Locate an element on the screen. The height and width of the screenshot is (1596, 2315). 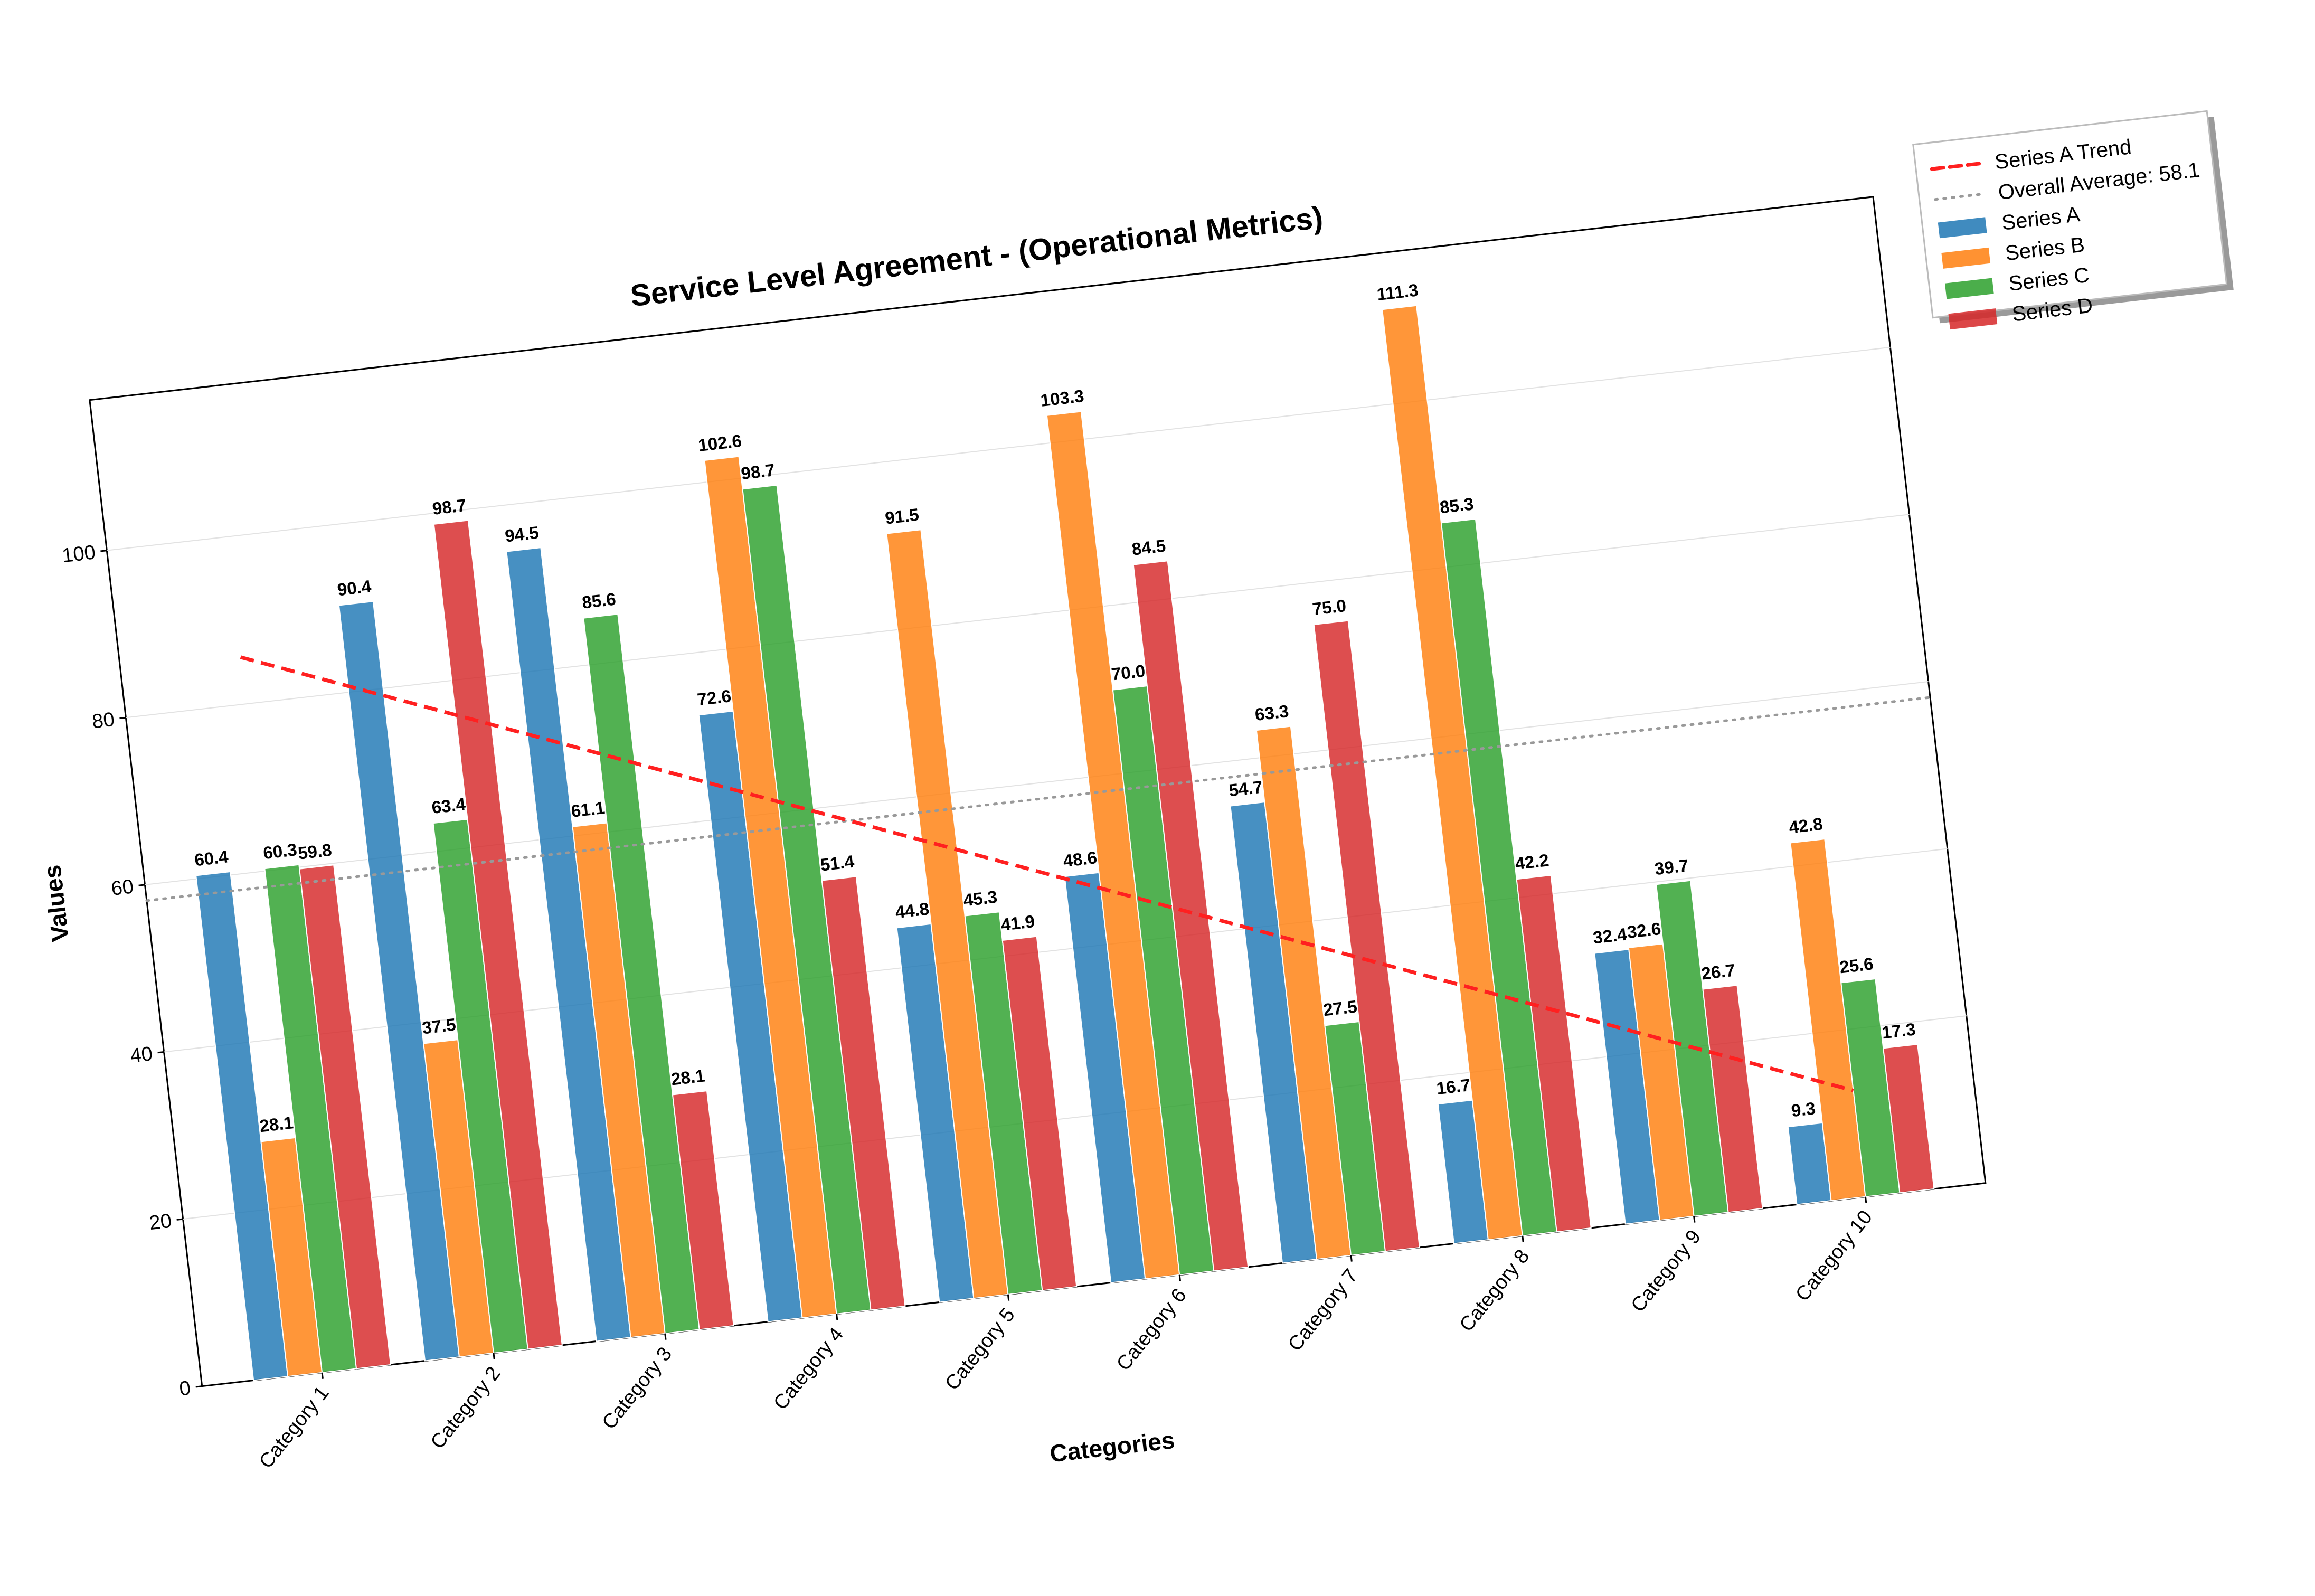
data-label: 16.7 is located at coordinates (1453, 1086).